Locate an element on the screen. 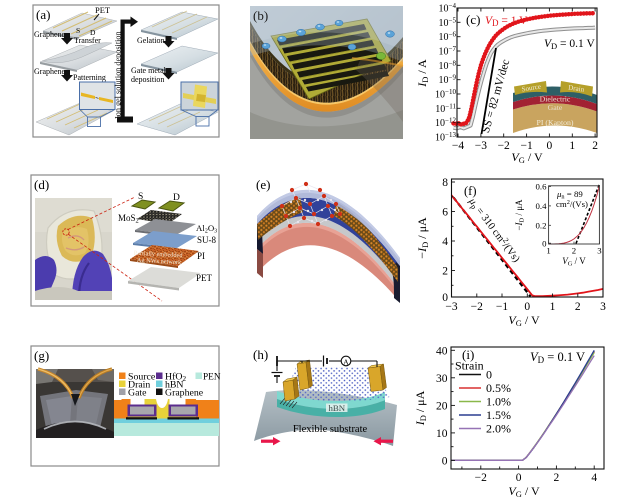 This screenshot has height=500, width=640. svg-text: deposition is located at coordinates (147, 79).